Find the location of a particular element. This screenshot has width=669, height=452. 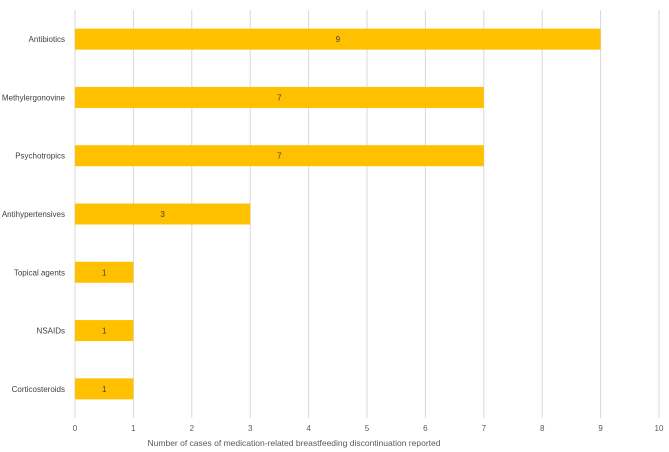

data-label: 9 is located at coordinates (338, 39).